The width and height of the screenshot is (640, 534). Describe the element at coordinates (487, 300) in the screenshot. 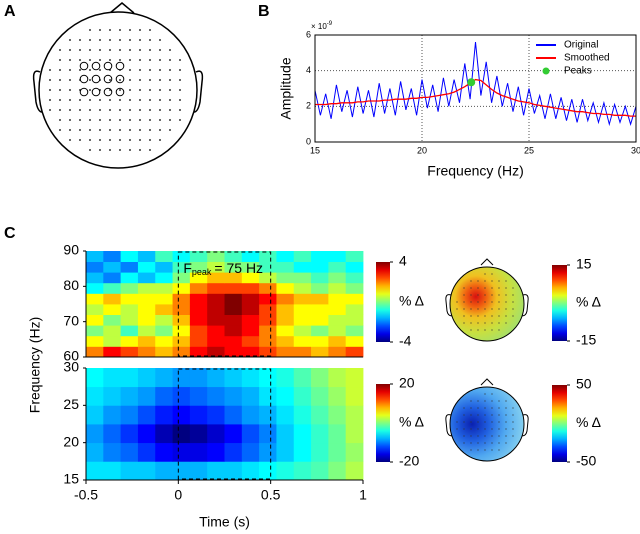

I see `topomap-head` at that location.